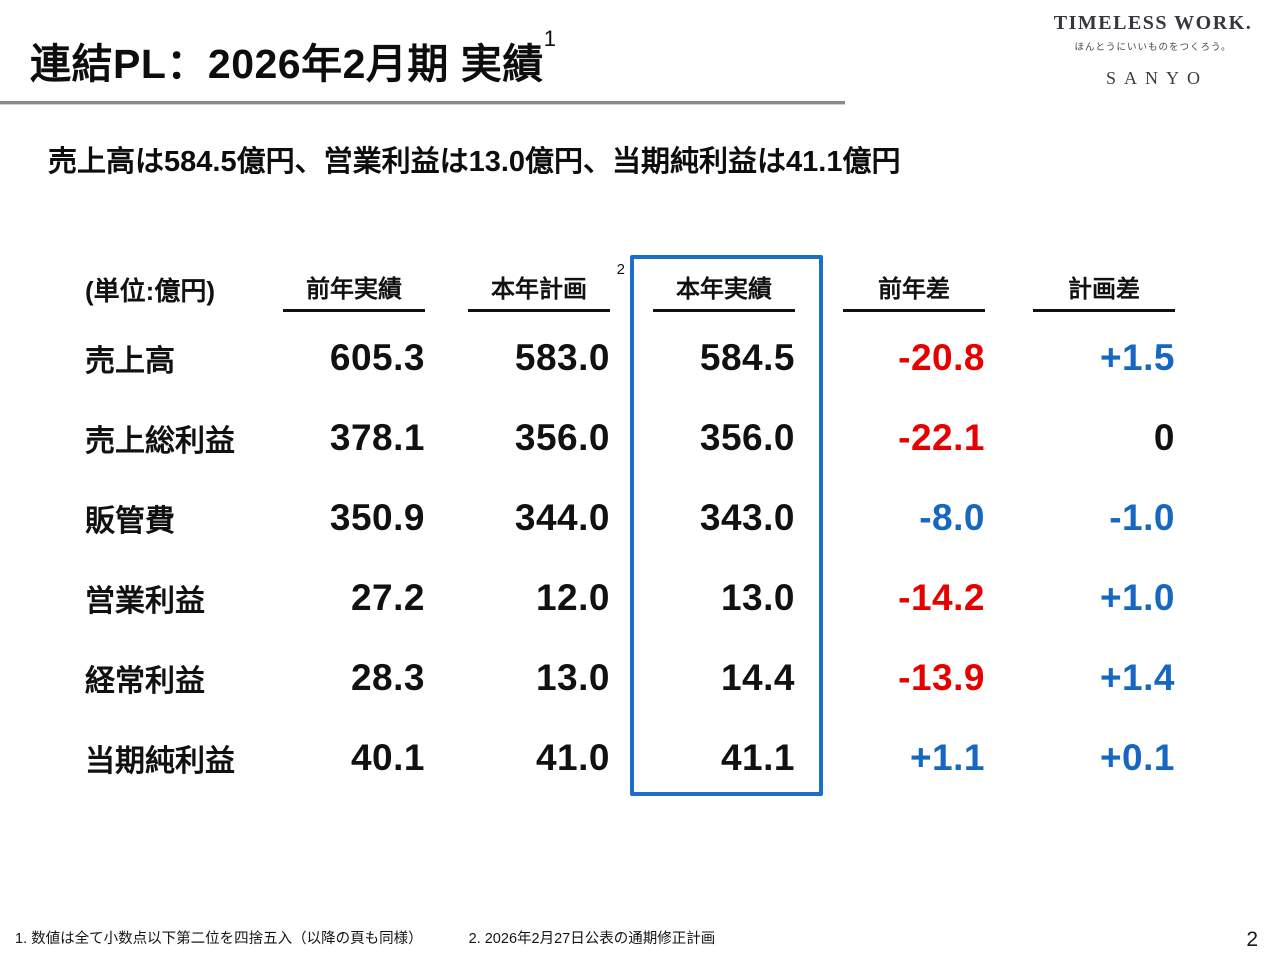  I want to click on unit-label: (単位:億円), so click(150, 291).